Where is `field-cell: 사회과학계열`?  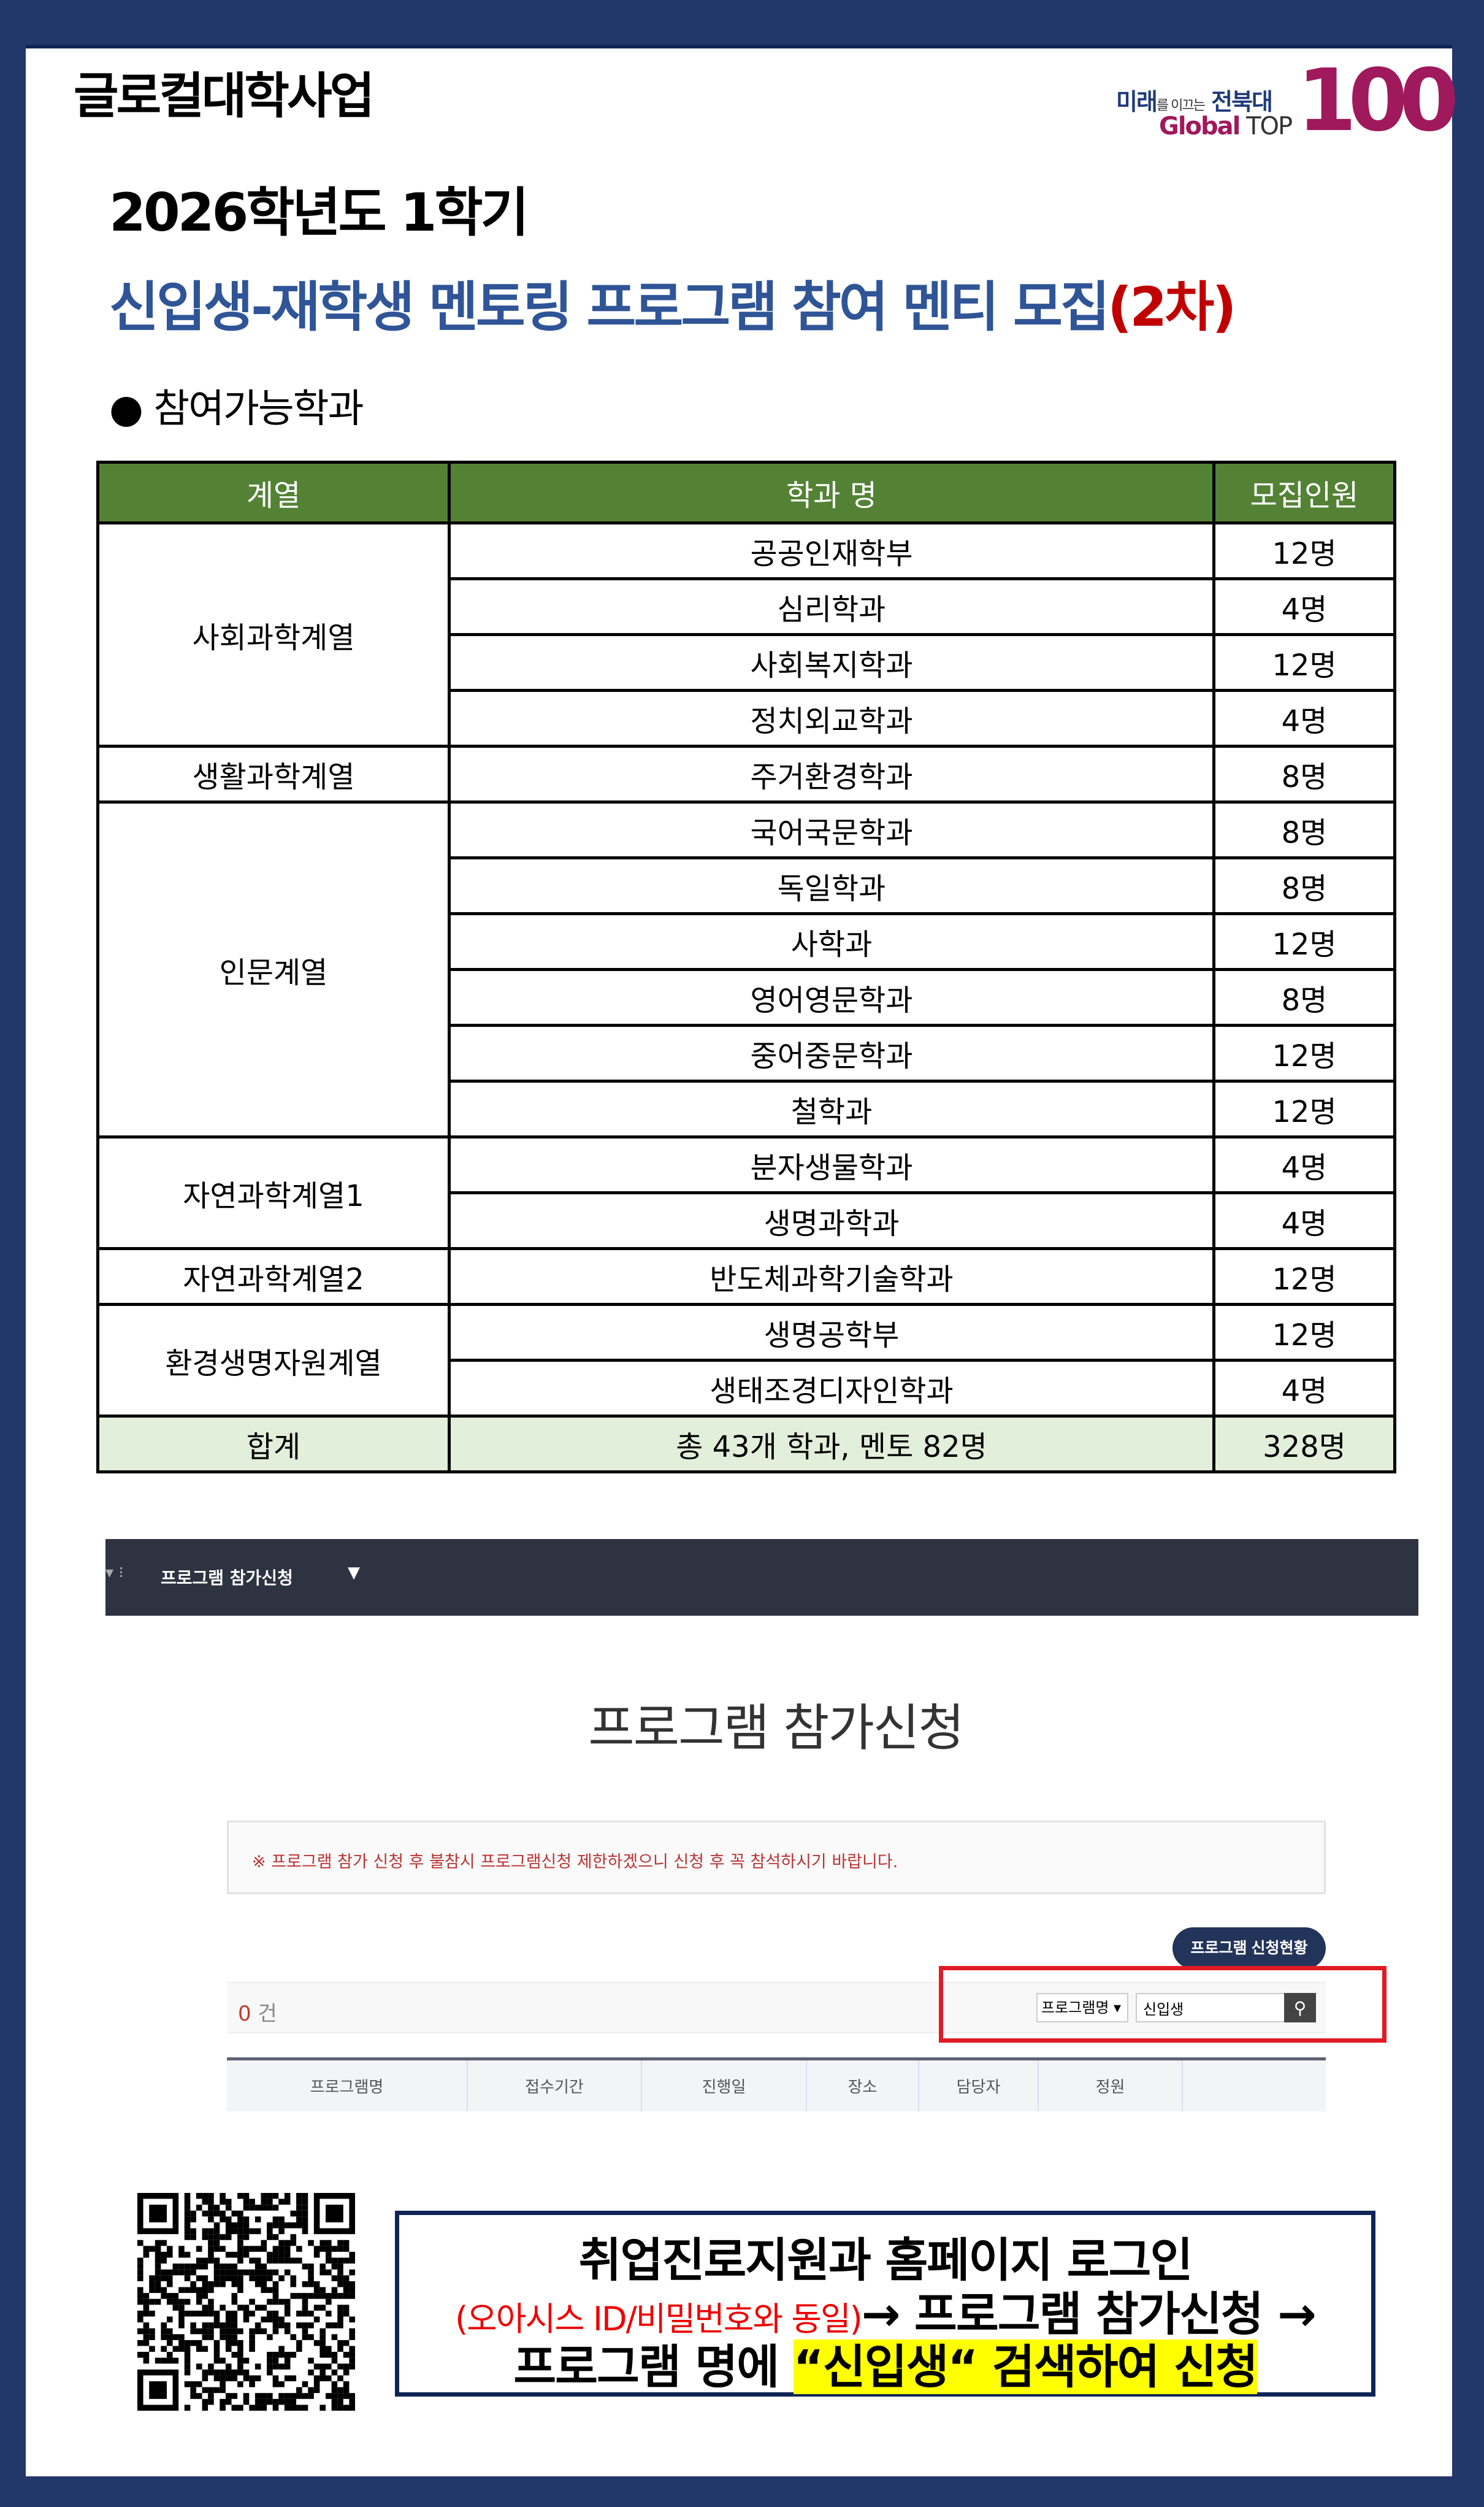 field-cell: 사회과학계열 is located at coordinates (273, 634).